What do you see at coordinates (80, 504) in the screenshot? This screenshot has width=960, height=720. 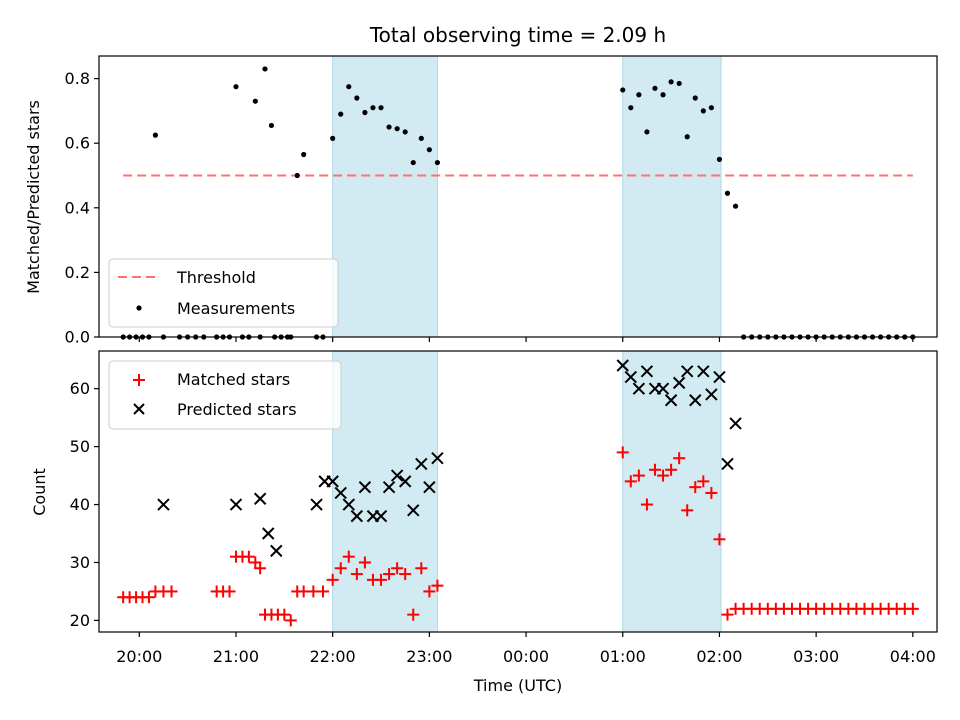 I see `y-tick-label: 40` at bounding box center [80, 504].